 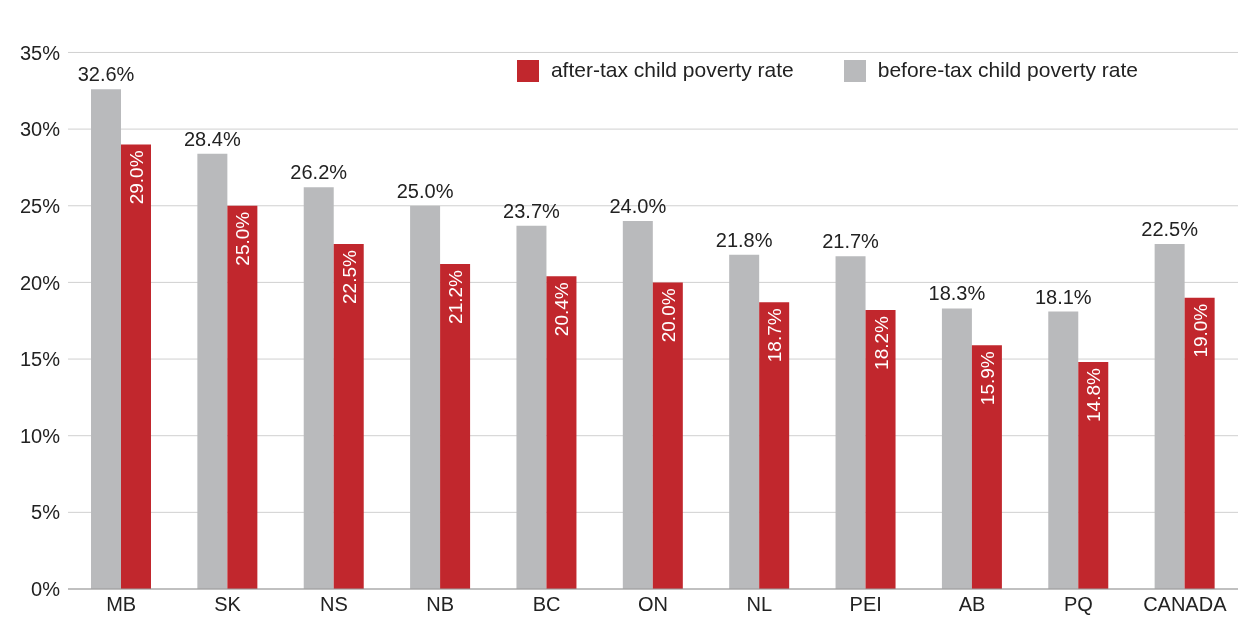 I want to click on data-label: 15.9%, so click(x=987, y=378).